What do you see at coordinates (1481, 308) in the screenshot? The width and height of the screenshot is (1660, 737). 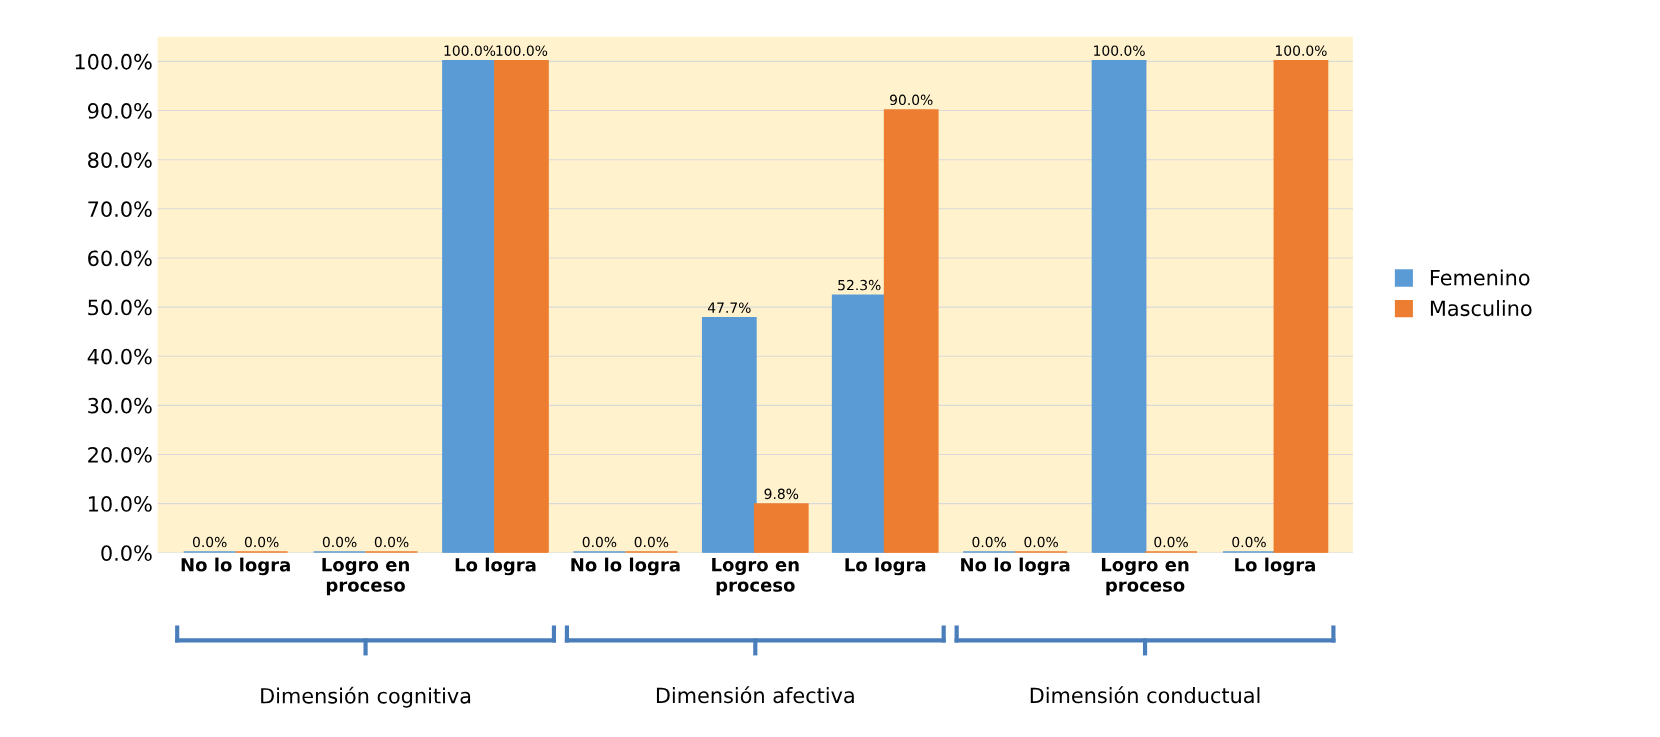 I see `legend-label: Masculino` at bounding box center [1481, 308].